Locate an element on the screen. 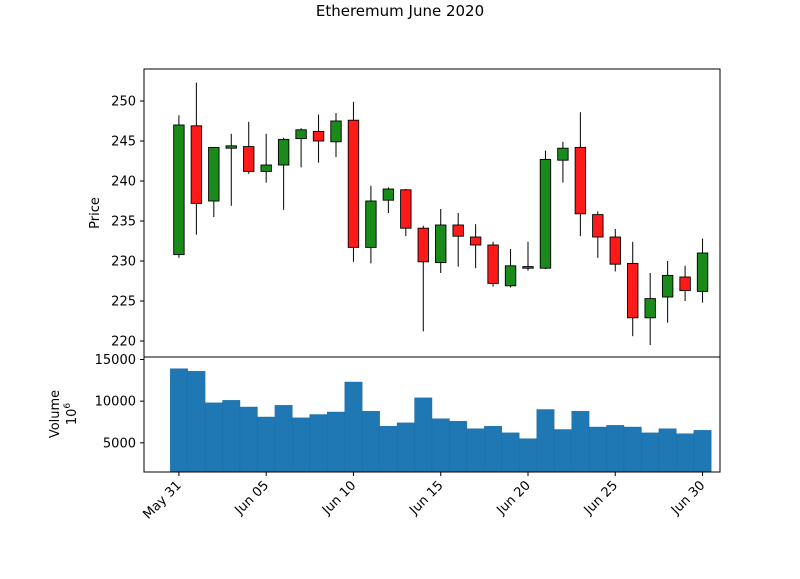  price-y-tick-label: 240 is located at coordinates (123, 182).